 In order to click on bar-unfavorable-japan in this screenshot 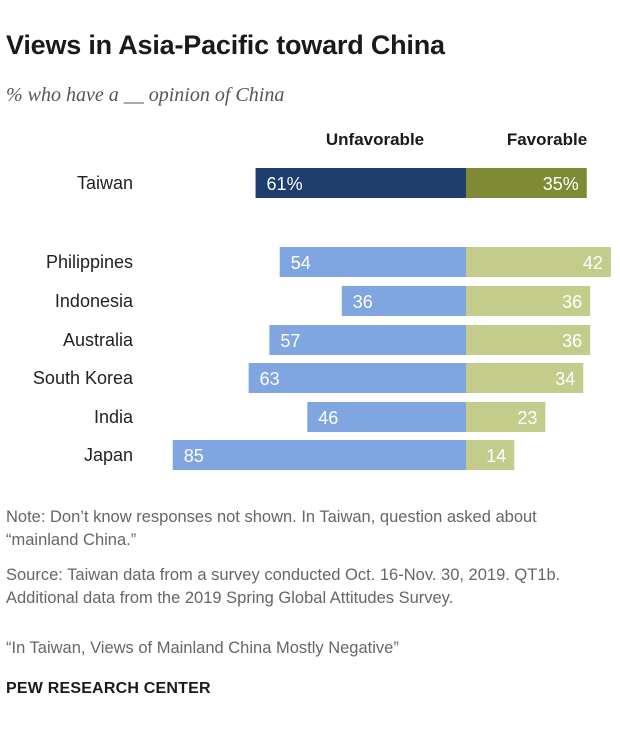, I will do `click(319, 455)`.